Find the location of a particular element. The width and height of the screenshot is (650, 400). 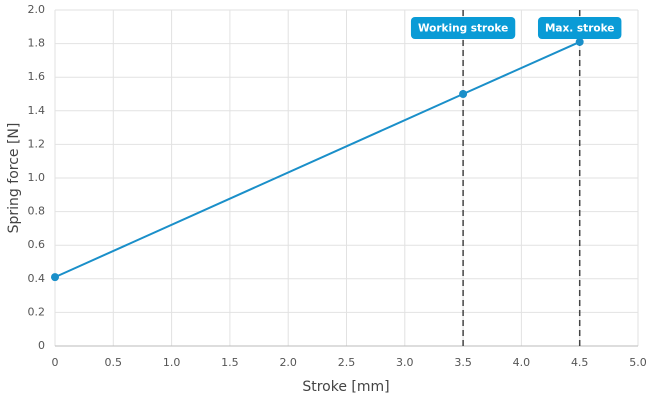

x-tick-label: 4.0 is located at coordinates (522, 362).